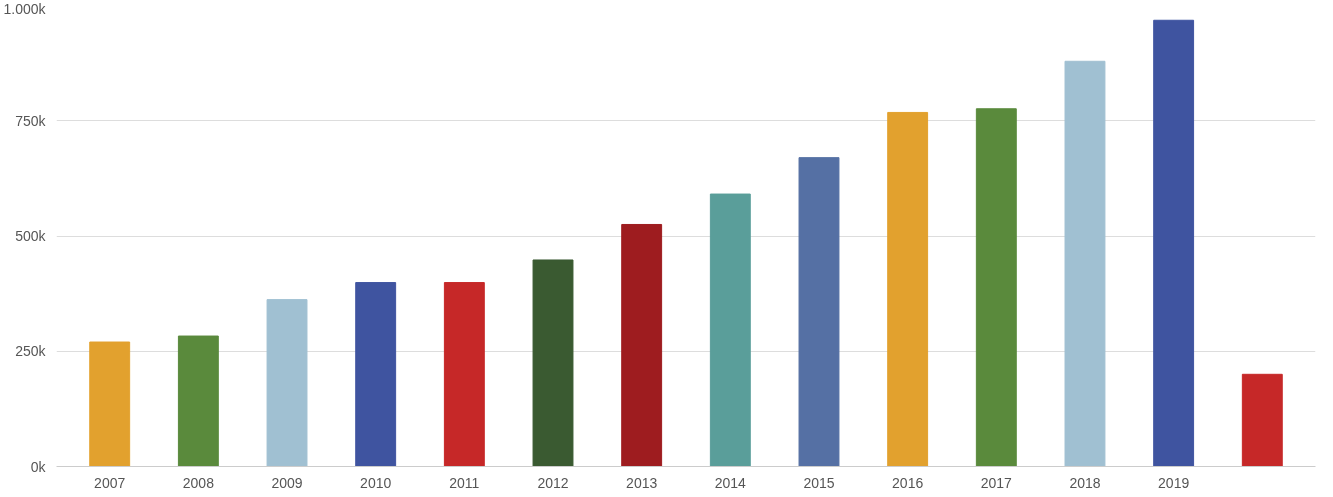 This screenshot has height=497, width=1333. Describe the element at coordinates (31, 120) in the screenshot. I see `y-tick-label: 750k` at that location.